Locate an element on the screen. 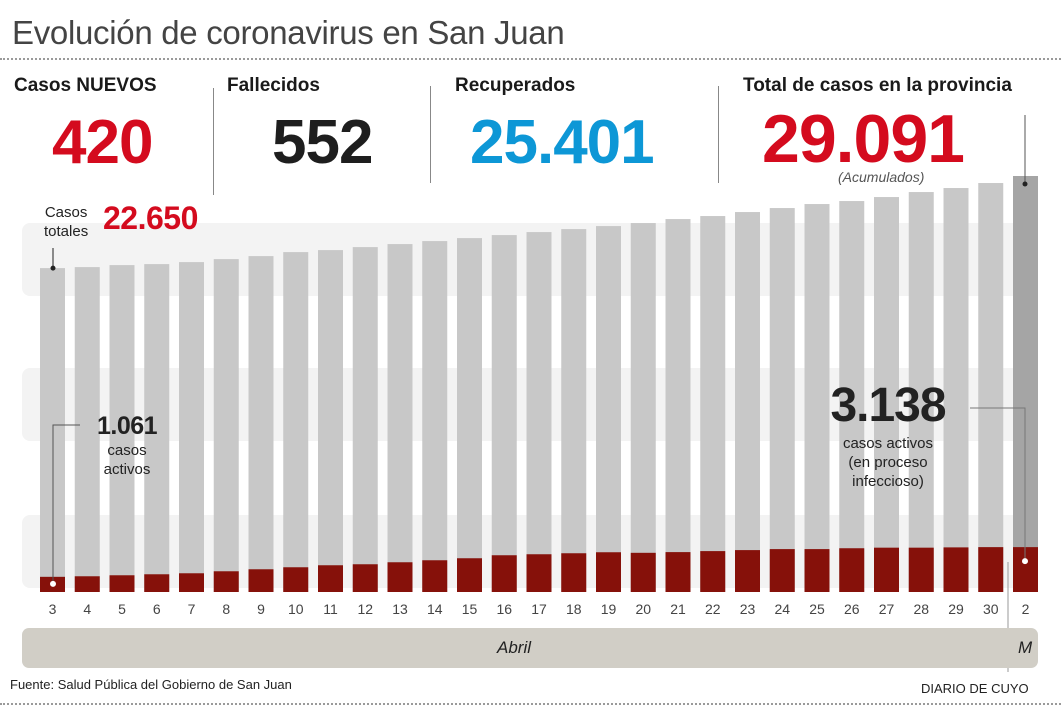 The image size is (1061, 709). x-tick-label: 13 is located at coordinates (400, 609).